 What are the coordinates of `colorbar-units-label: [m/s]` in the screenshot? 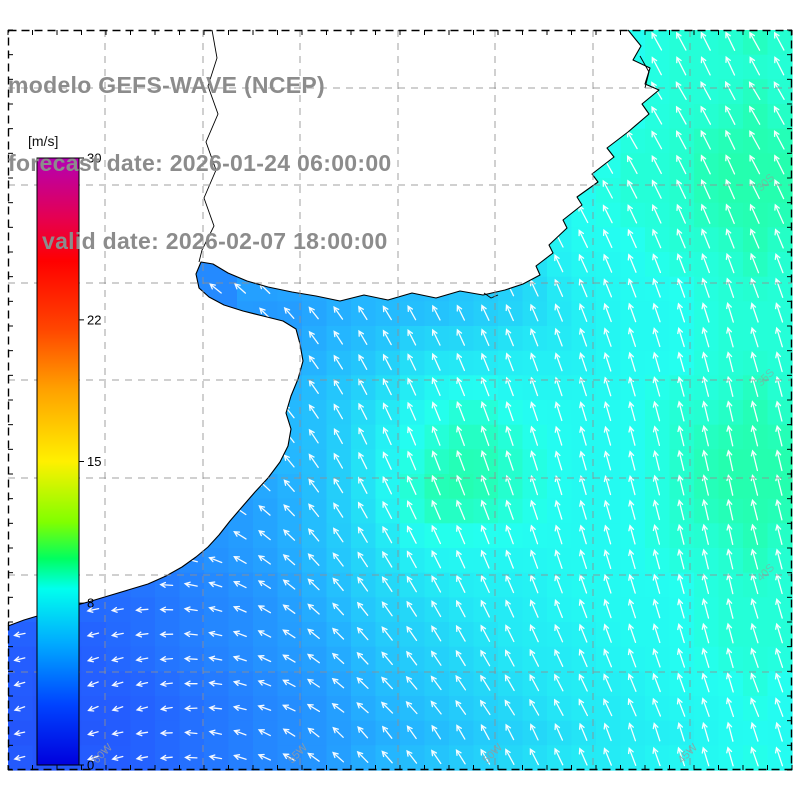 It's located at (43, 141).